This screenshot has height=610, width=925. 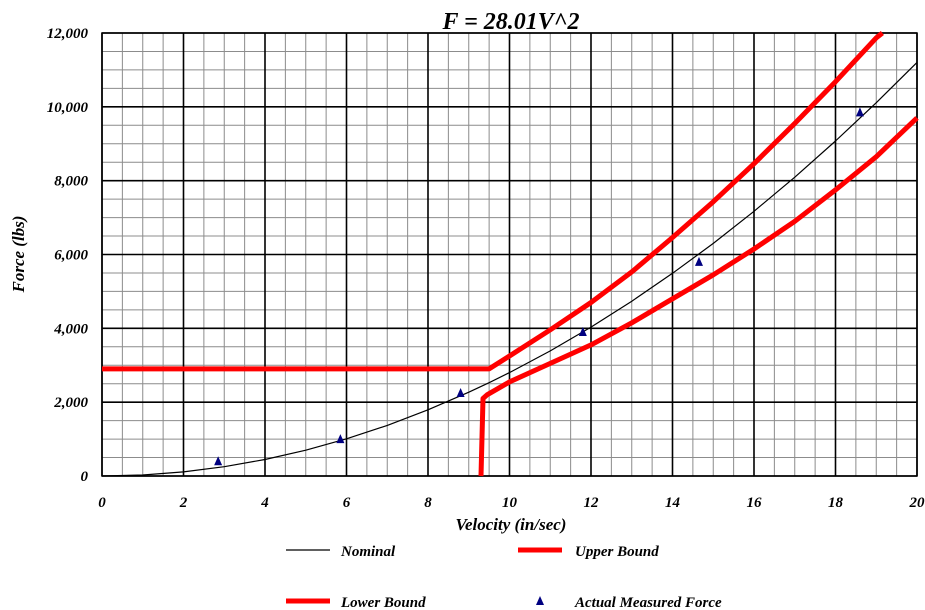 What do you see at coordinates (511, 22) in the screenshot?
I see `chart-title: F = 28.01V^2` at bounding box center [511, 22].